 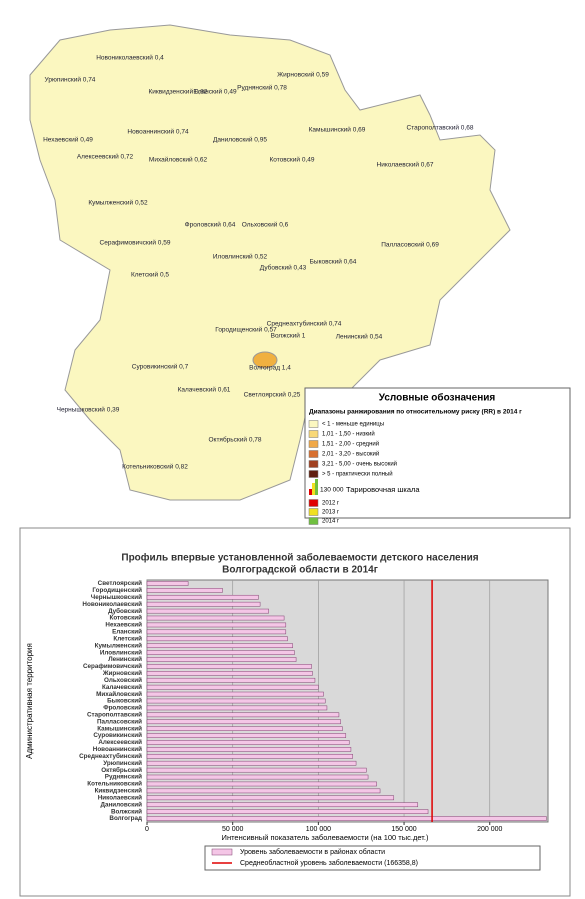 What do you see at coordinates (160, 367) in the screenshot?
I see `district-label: Суровикинский 0,7` at bounding box center [160, 367].